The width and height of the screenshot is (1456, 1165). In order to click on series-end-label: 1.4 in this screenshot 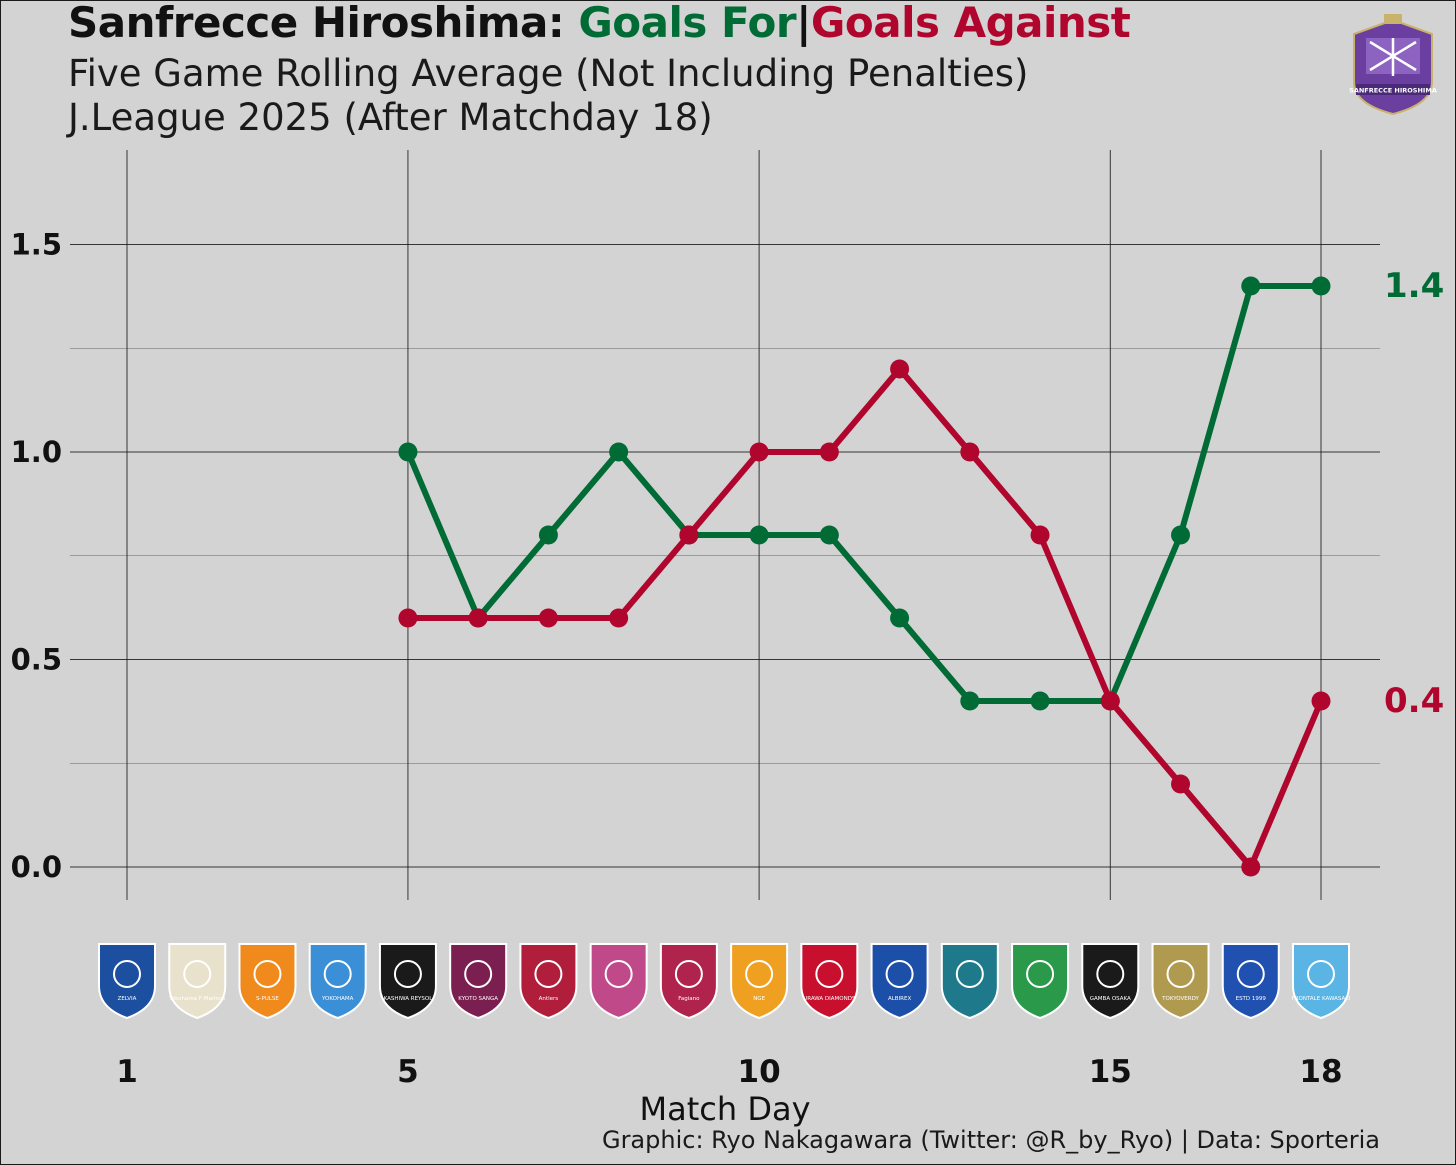, I will do `click(1414, 286)`.